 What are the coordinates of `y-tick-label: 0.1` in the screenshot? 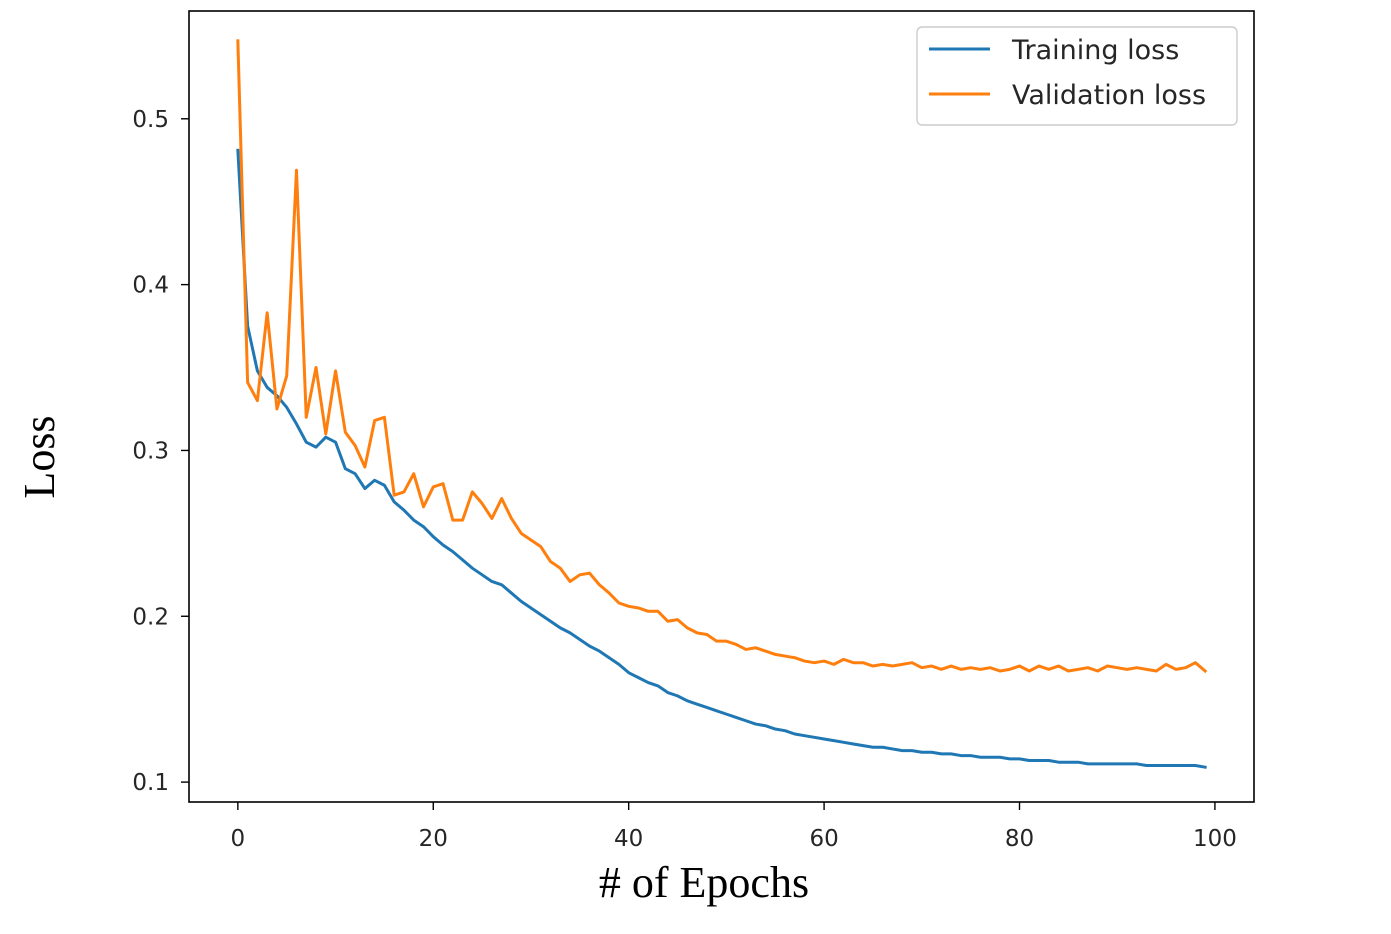 It's located at (150, 783).